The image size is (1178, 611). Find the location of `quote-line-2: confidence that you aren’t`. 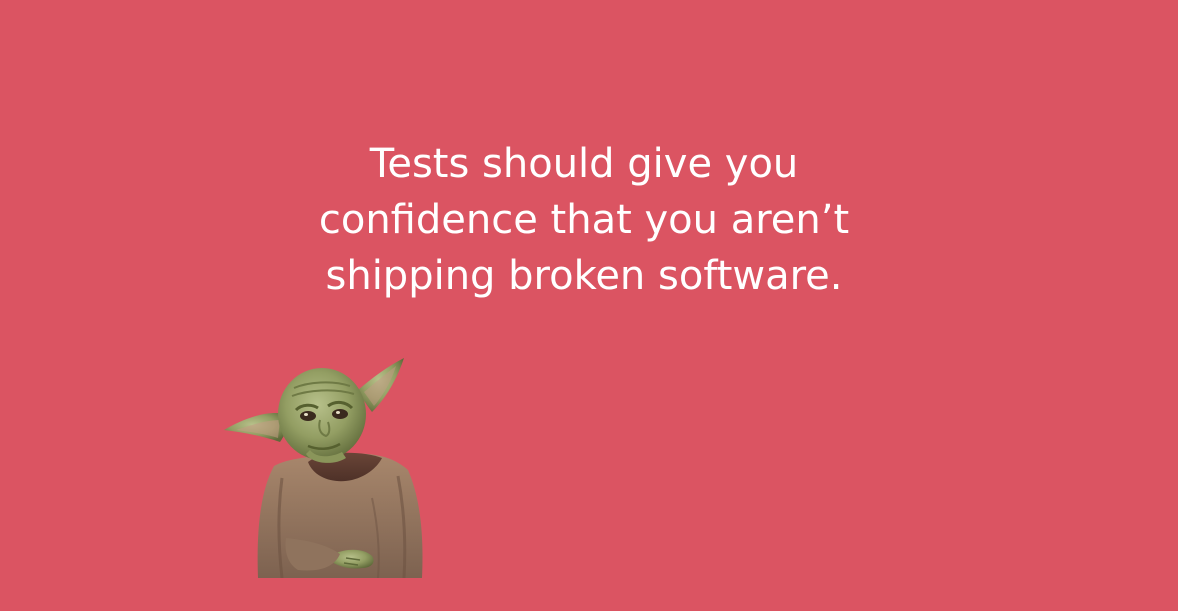

quote-line-2: confidence that you aren’t is located at coordinates (584, 220).